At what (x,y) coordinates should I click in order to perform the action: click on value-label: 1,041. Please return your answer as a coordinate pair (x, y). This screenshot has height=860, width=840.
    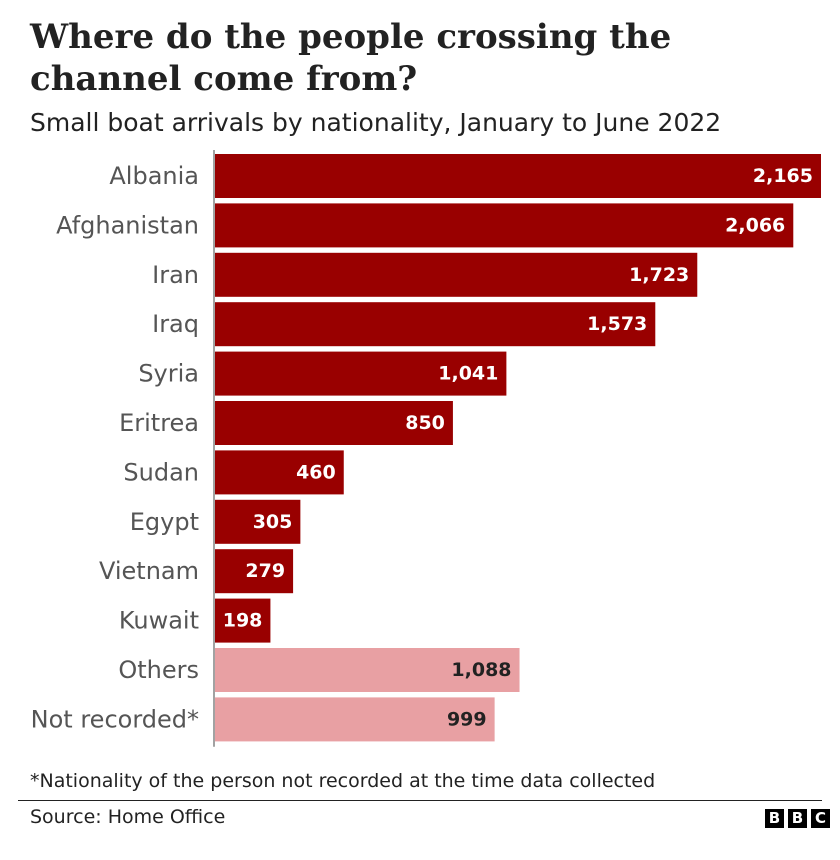
    Looking at the image, I should click on (468, 374).